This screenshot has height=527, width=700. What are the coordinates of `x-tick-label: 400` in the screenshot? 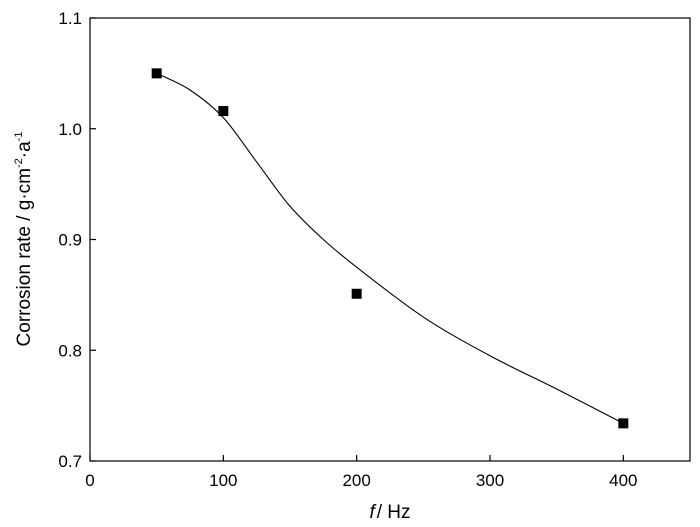 It's located at (623, 480).